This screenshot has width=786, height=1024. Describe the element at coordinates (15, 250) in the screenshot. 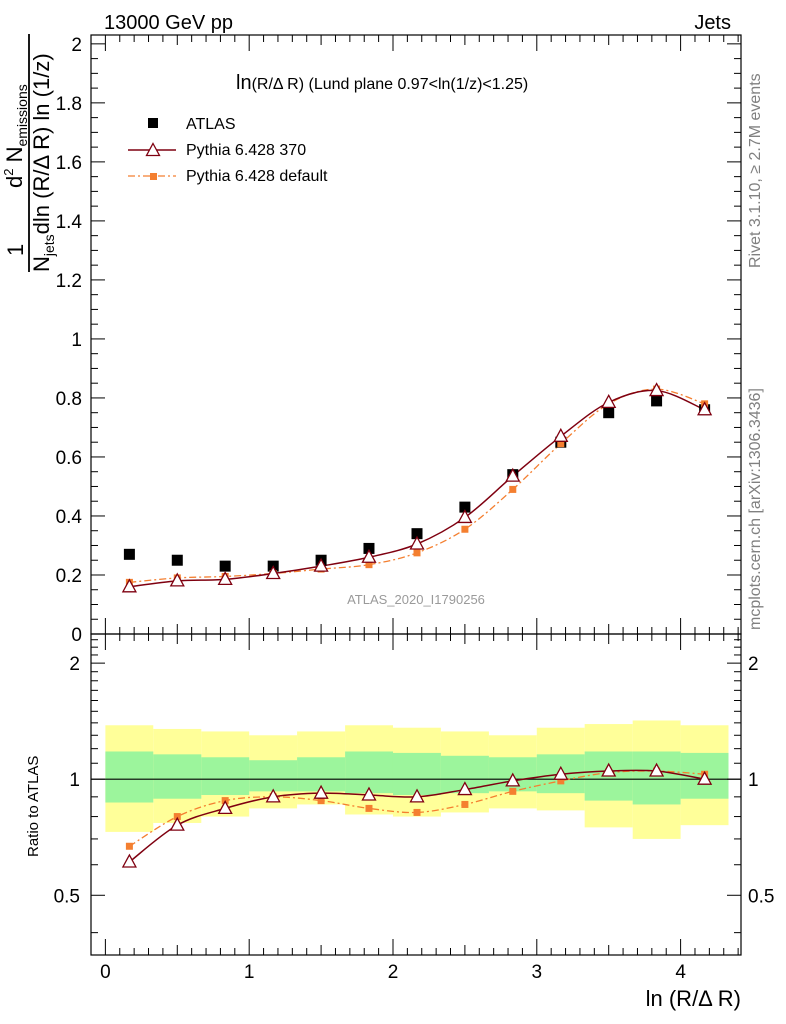

I see `svg-text: 1` at that location.